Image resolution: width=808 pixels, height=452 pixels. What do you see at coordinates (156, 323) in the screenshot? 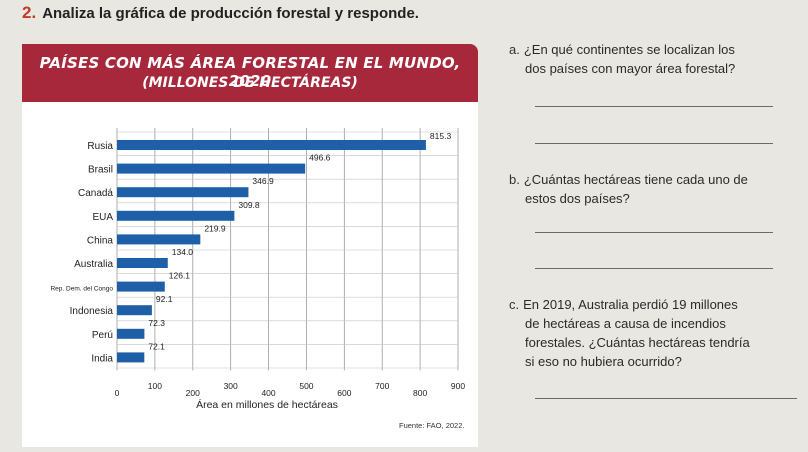
I see `value-label: 72.3` at bounding box center [156, 323].